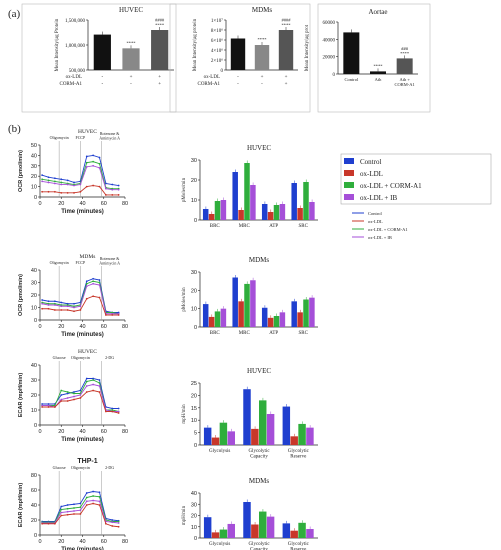 This screenshot has width=501, height=550. Describe the element at coordinates (102, 52) in the screenshot. I see `a1-bar` at that location.